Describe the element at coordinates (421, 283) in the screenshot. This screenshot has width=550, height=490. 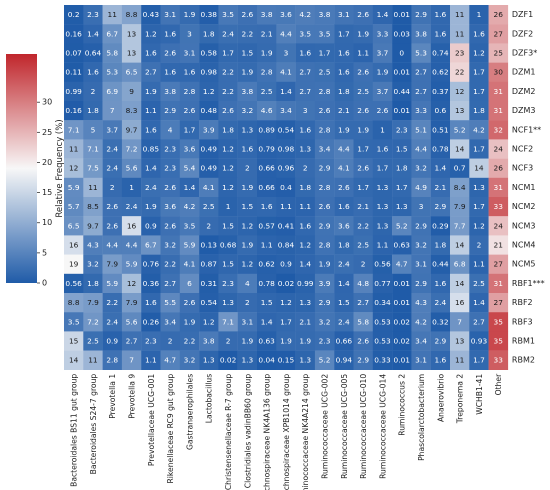
I see `cell-value-label: 2.9` at that location.